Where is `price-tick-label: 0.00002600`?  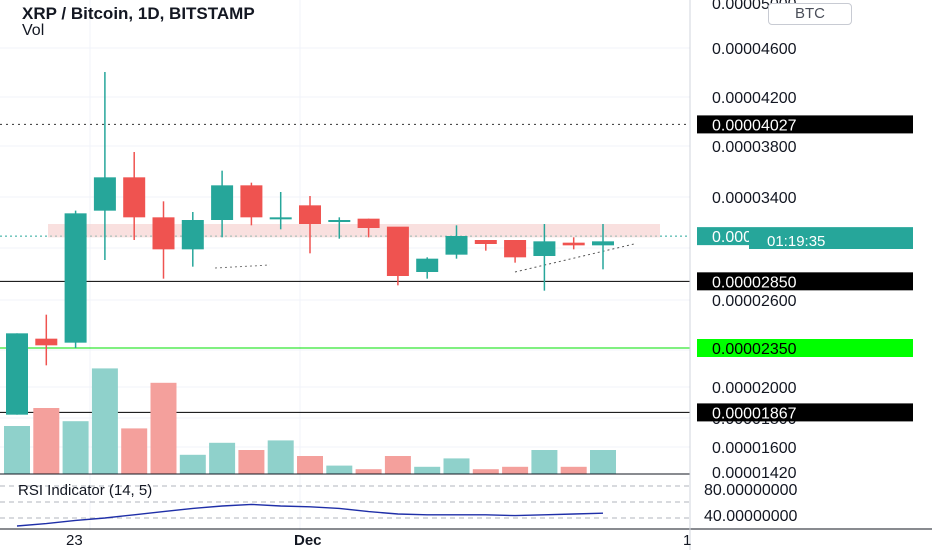
price-tick-label: 0.00002600 is located at coordinates (754, 301).